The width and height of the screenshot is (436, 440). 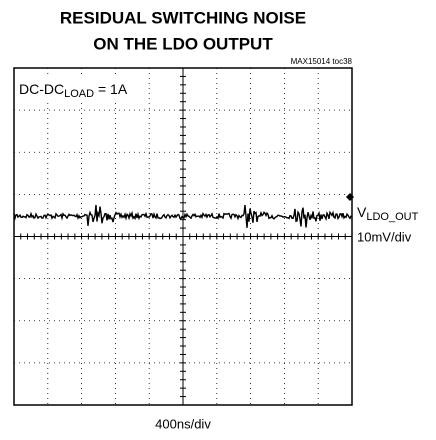 What do you see at coordinates (350, 197) in the screenshot?
I see `level-marker` at bounding box center [350, 197].